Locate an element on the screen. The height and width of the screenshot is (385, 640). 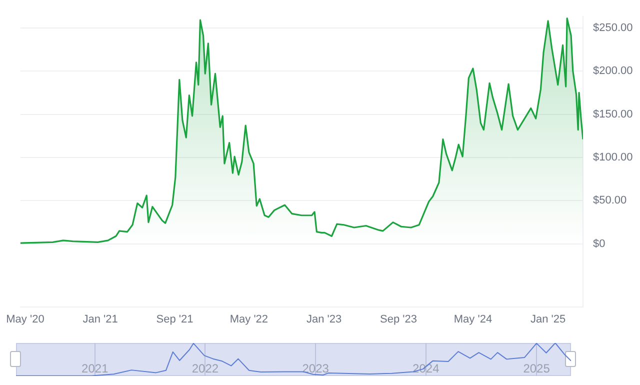
x-tick-label: Sep '23 is located at coordinates (398, 320).